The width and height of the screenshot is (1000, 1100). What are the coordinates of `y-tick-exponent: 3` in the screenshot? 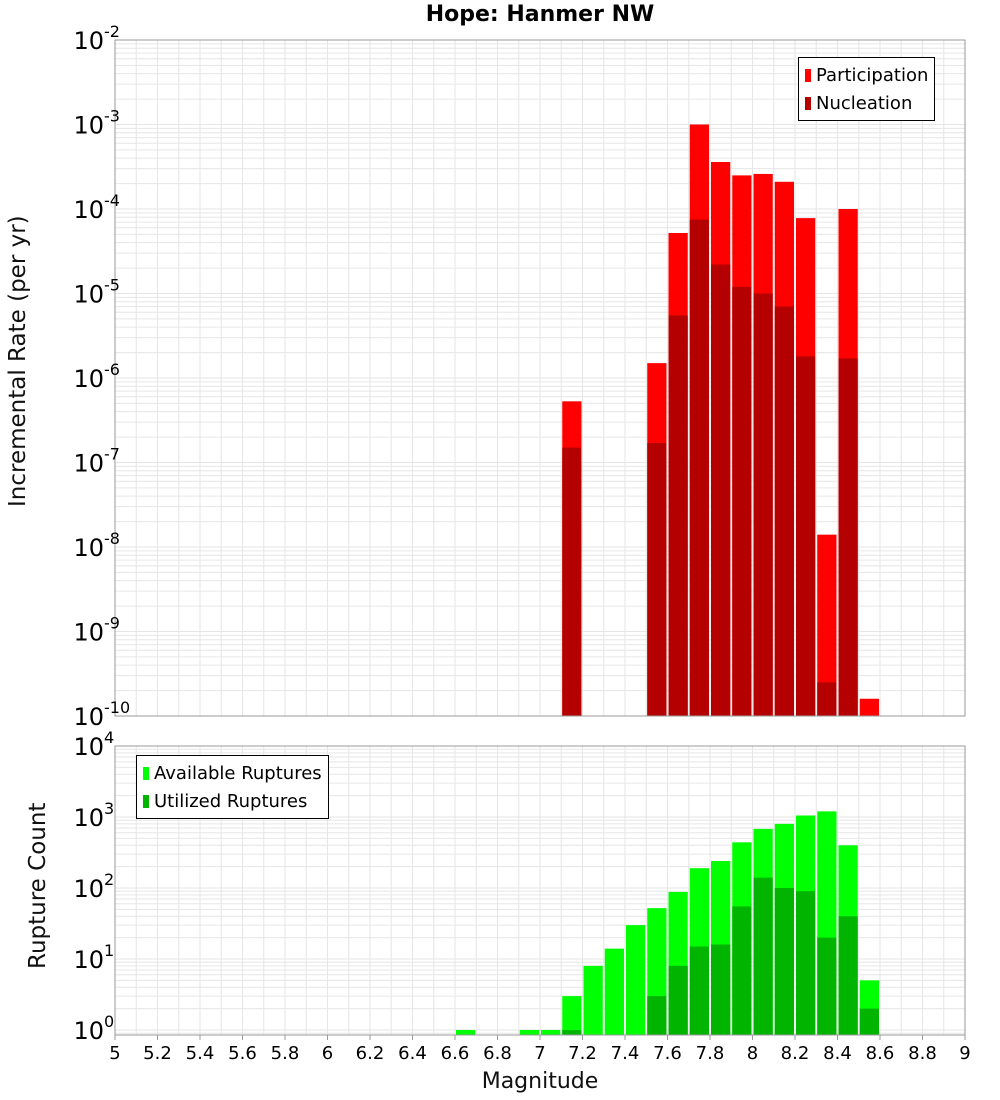 It's located at (109, 808).